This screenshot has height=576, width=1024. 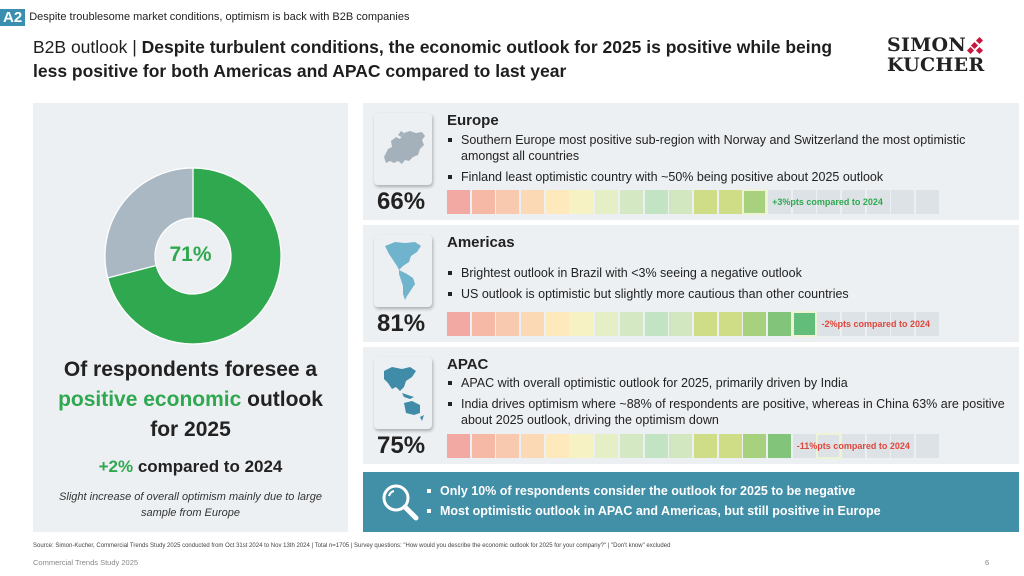 I want to click on page-number: 6, so click(x=987, y=562).